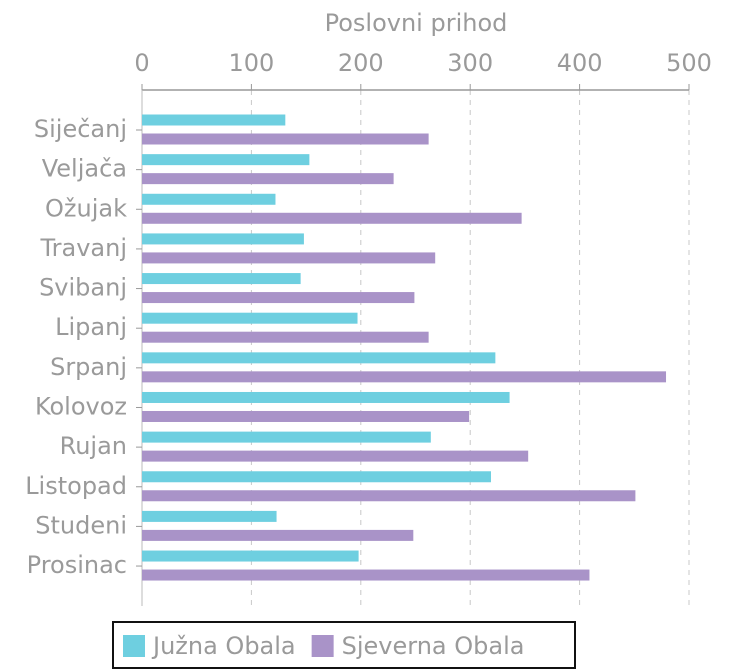 The image size is (729, 669). What do you see at coordinates (81, 406) in the screenshot?
I see `y-tick-label: Kolovoz` at bounding box center [81, 406].